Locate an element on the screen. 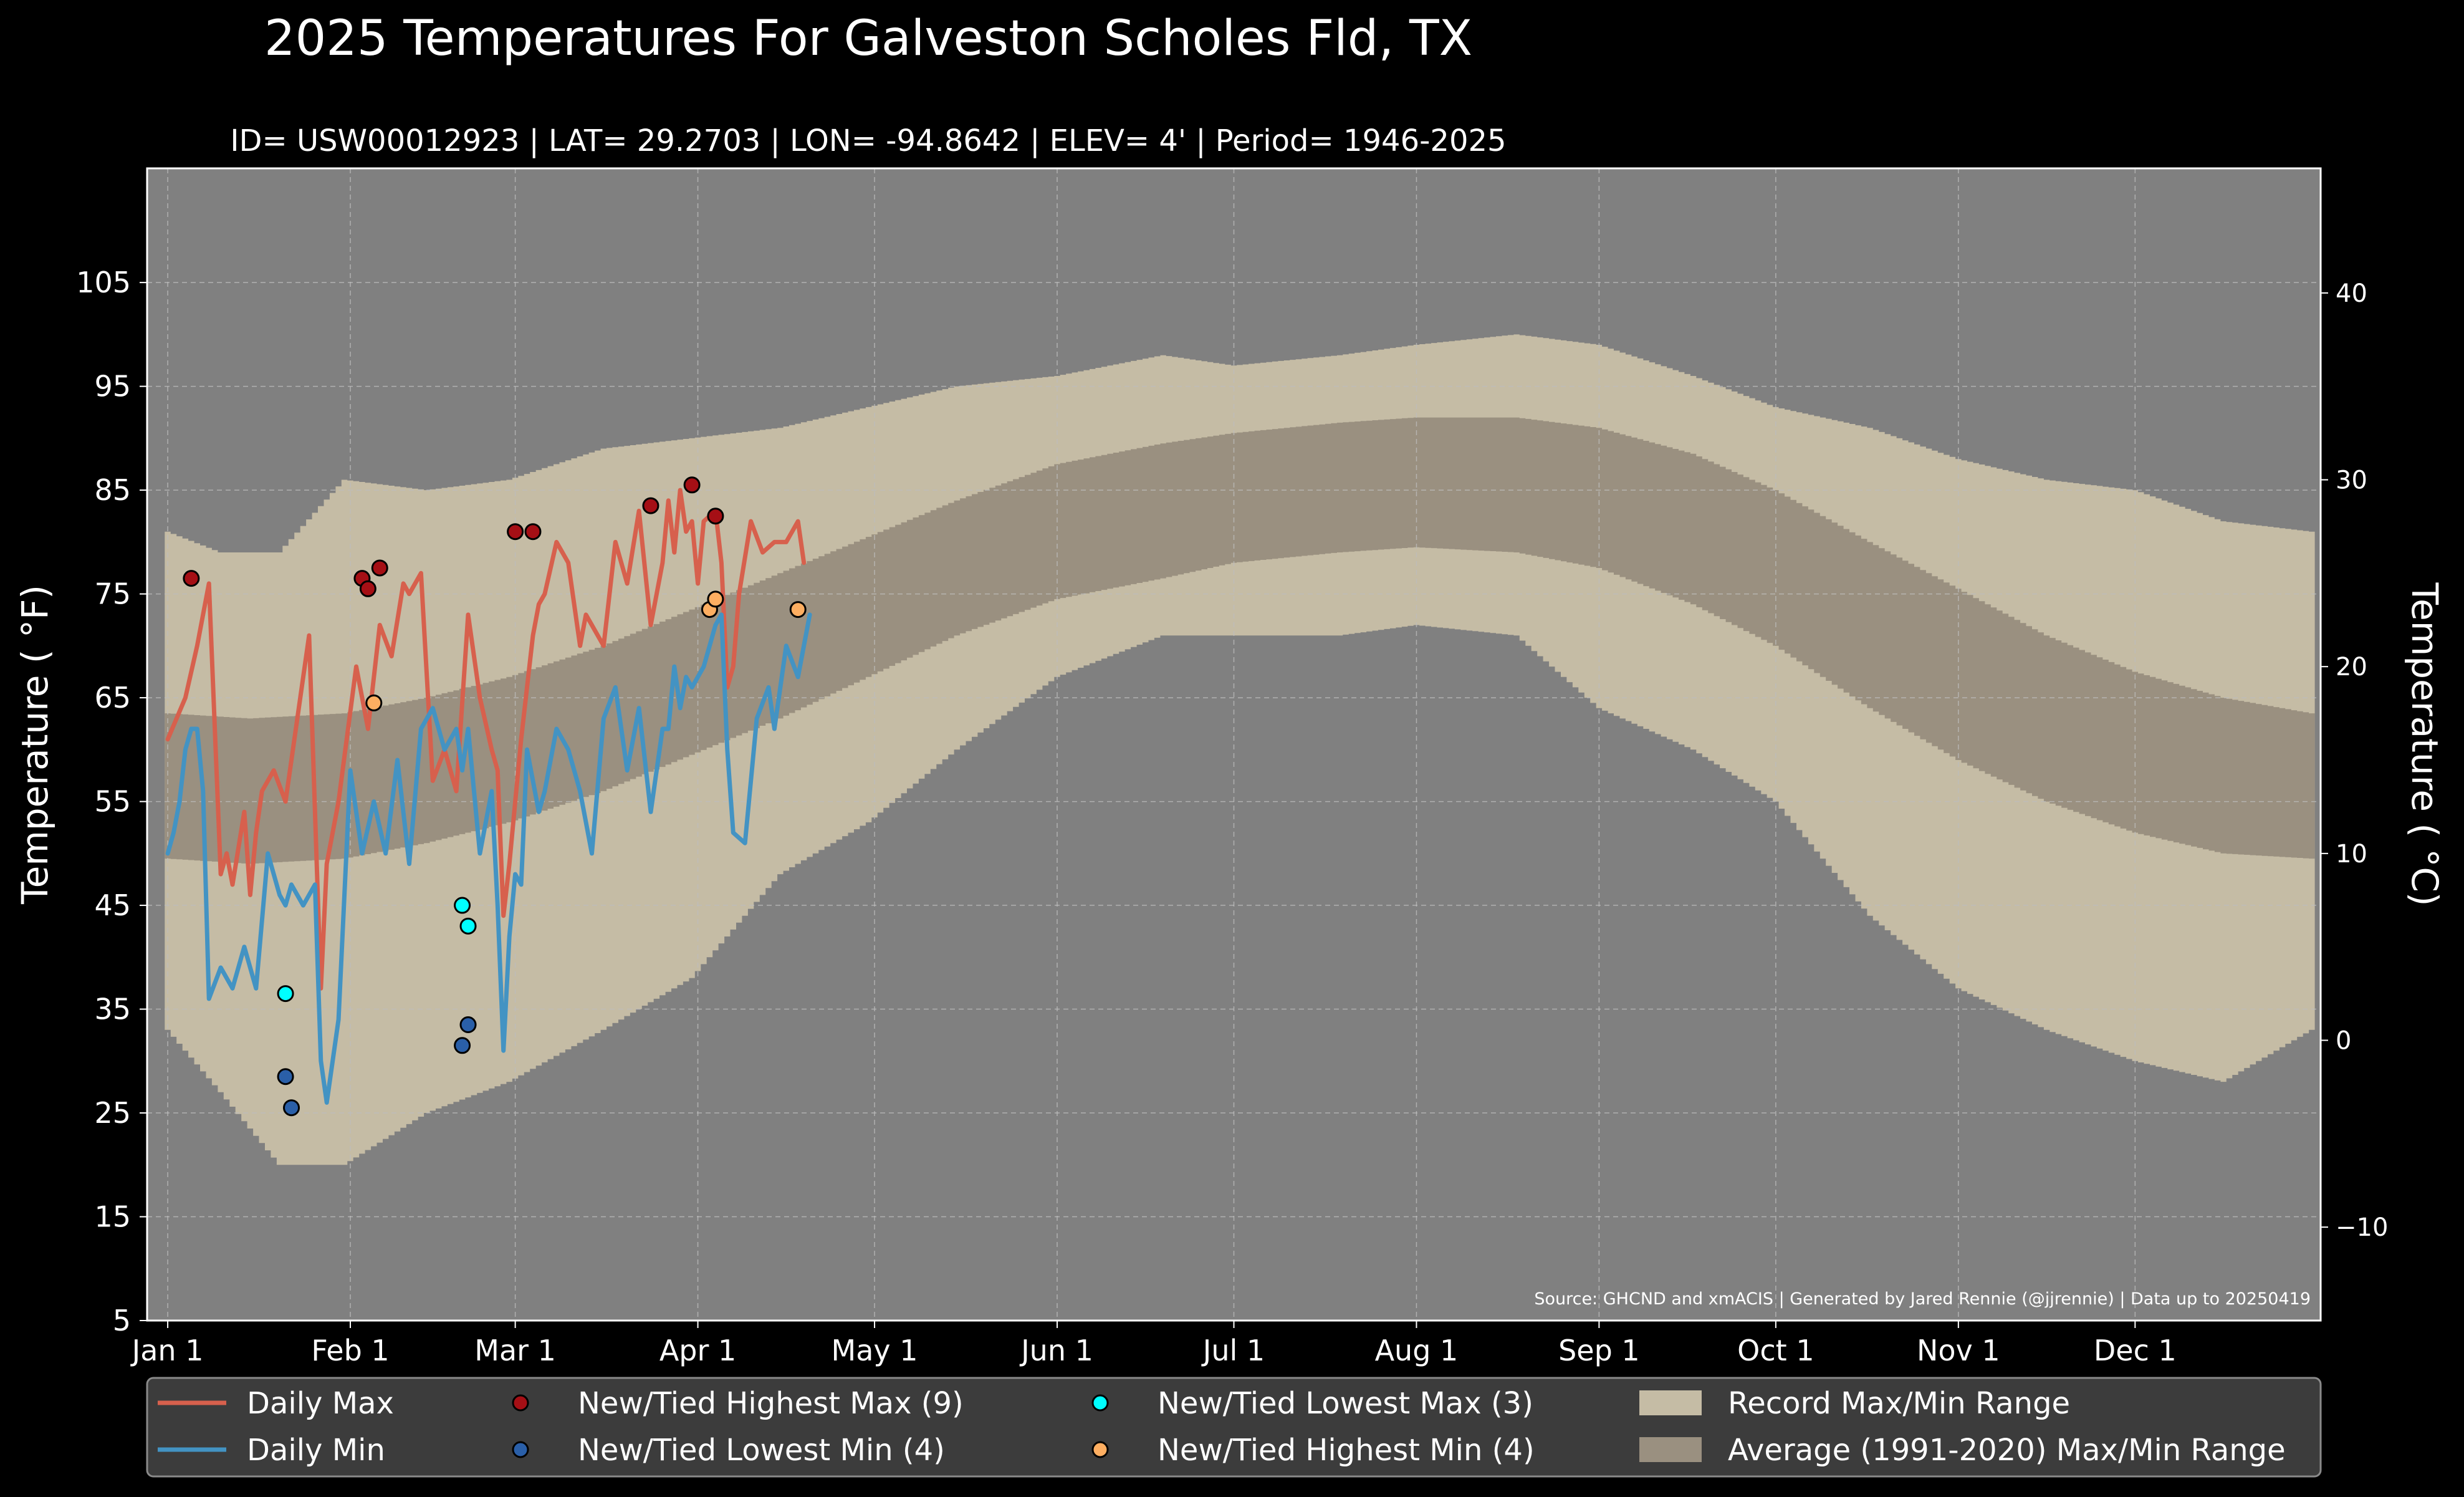 The image size is (2464, 1497). legend-box is located at coordinates (1234, 1427).